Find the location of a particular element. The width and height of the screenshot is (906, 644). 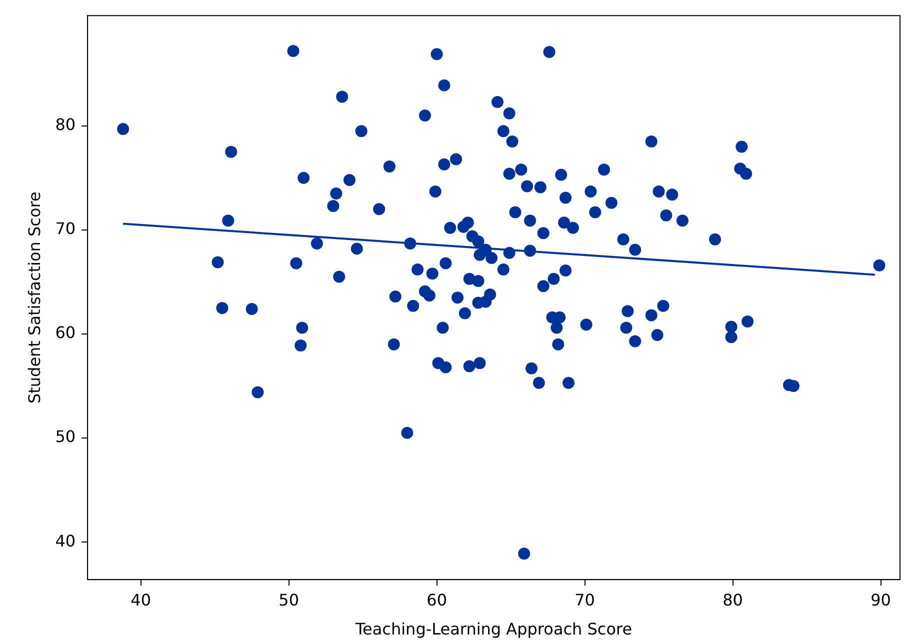

x-tick-label: 80 is located at coordinates (732, 600).